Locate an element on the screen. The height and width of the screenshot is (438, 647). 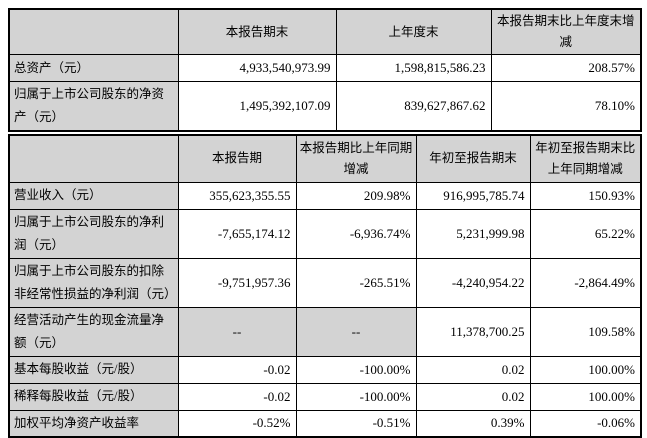
row-label: 稀释每股收益（元/股） is located at coordinates (93, 396).